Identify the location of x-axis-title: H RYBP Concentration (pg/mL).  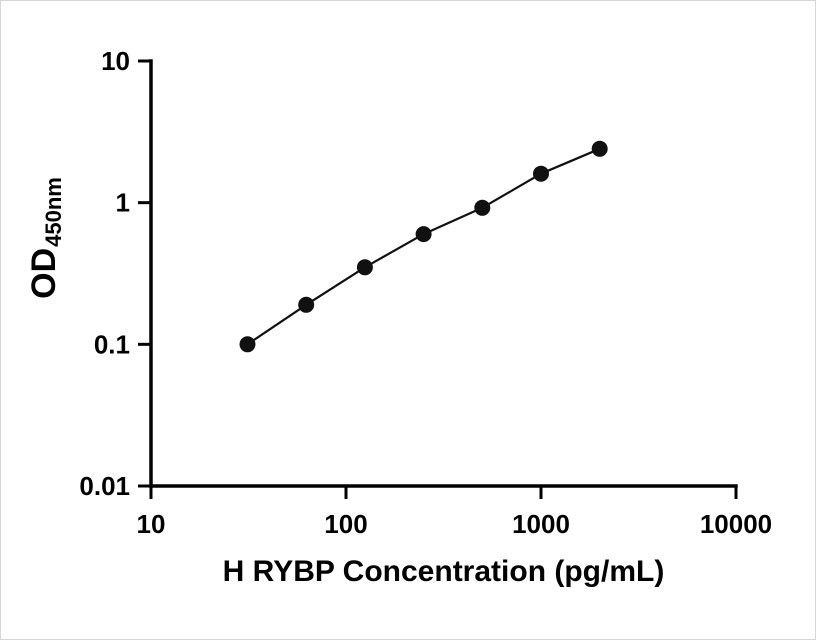
(443, 571).